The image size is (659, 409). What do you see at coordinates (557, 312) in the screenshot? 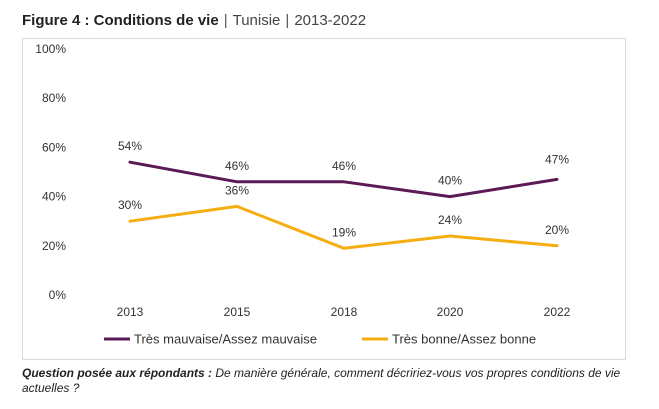
I see `x-tick-label: 2022` at bounding box center [557, 312].